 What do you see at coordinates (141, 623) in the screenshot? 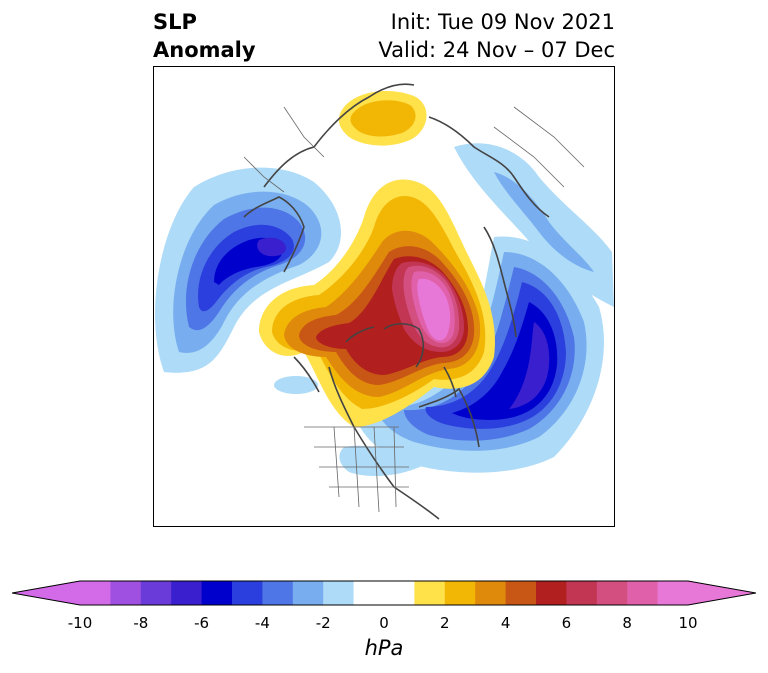
I see `colorbar-tick-label: -8` at bounding box center [141, 623].